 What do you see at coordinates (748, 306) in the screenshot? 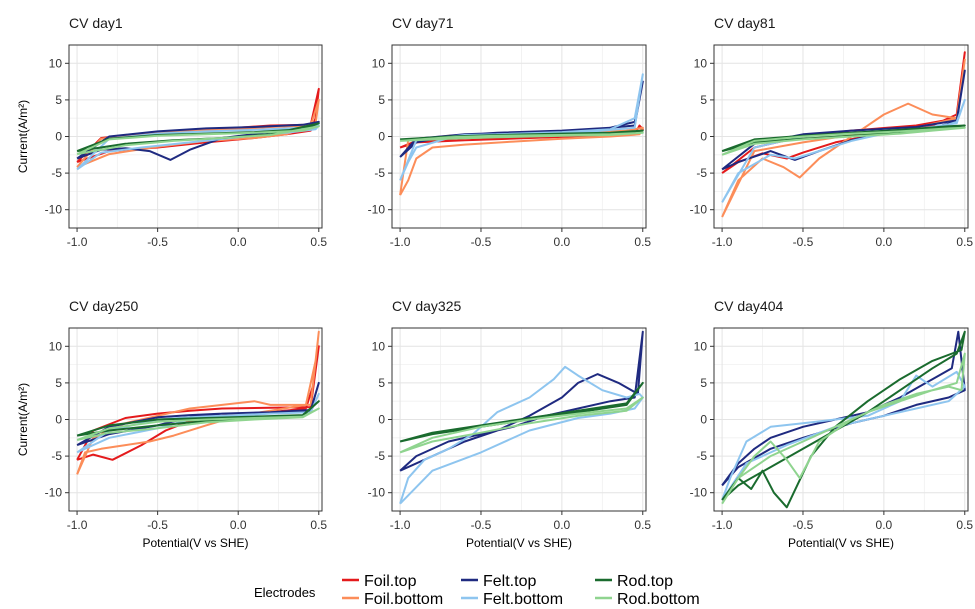
I see `panel-title: CV day404` at bounding box center [748, 306].